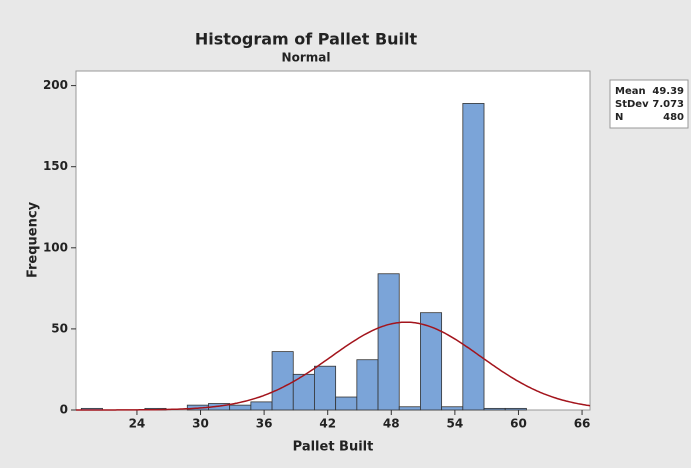 The height and width of the screenshot is (468, 691). What do you see at coordinates (333, 447) in the screenshot?
I see `x-axis-label: Pallet Built` at bounding box center [333, 447].